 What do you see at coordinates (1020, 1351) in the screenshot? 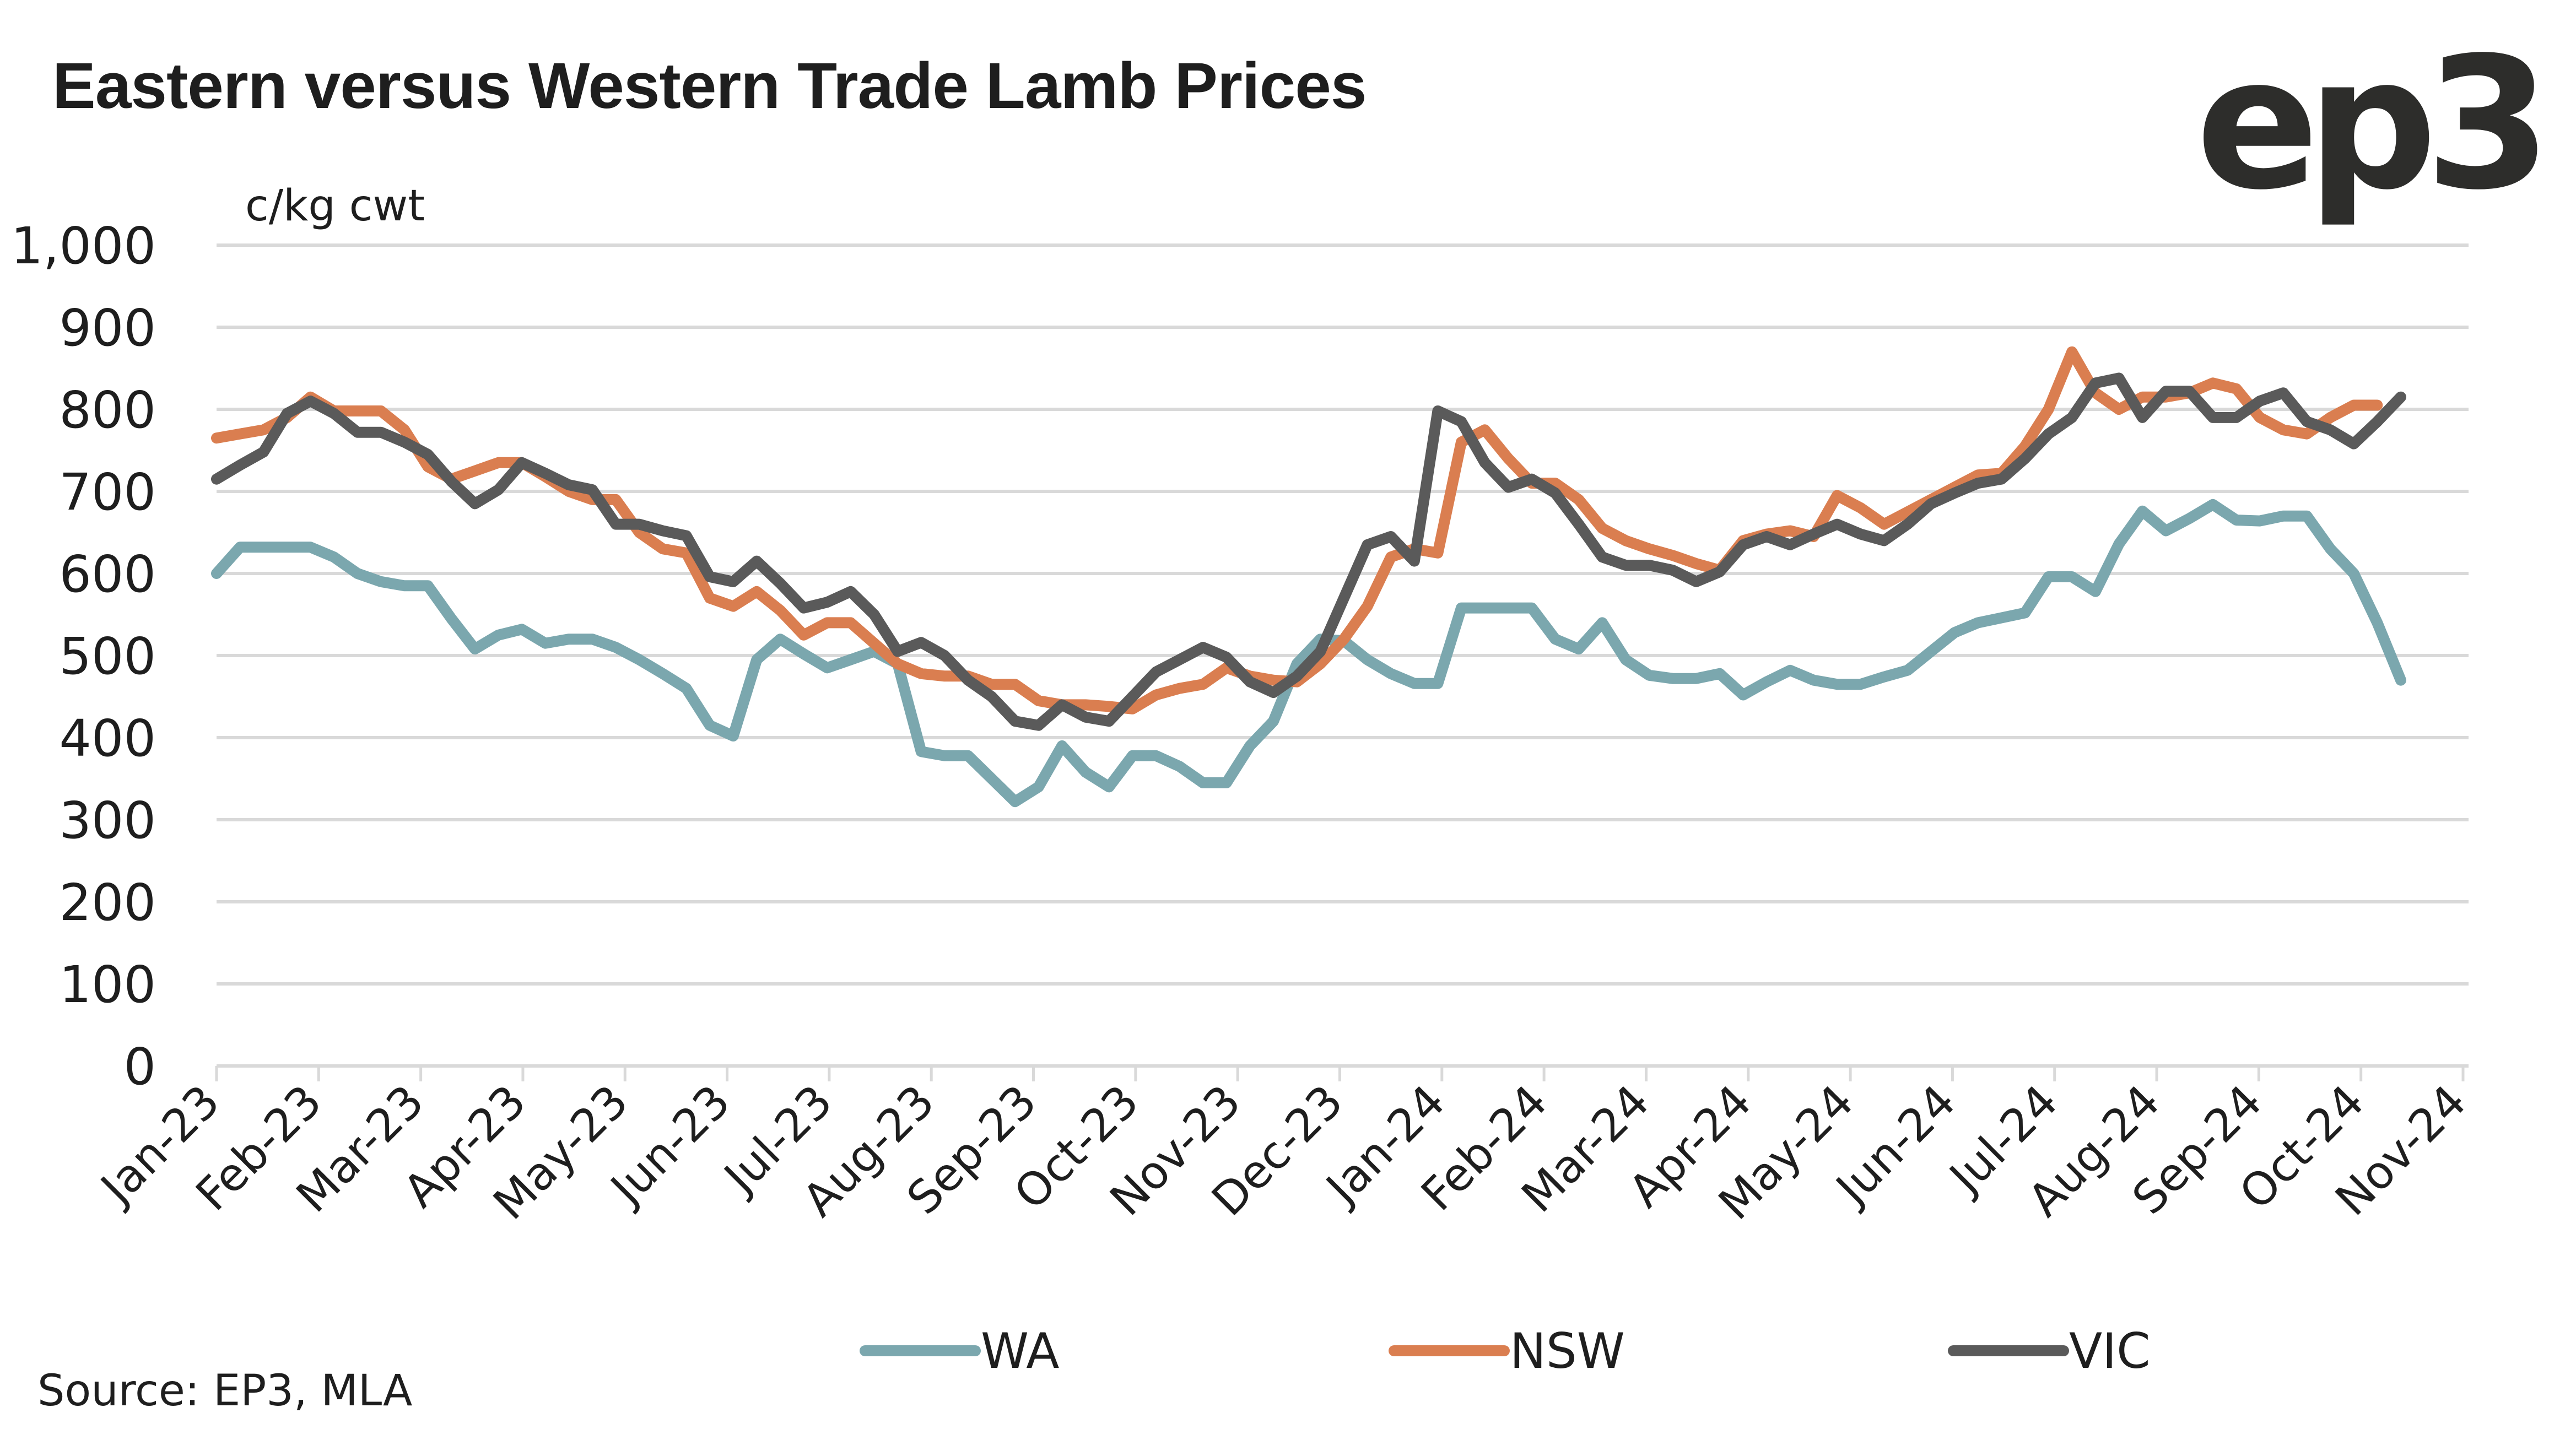
I see `legend-label-wa: WA` at bounding box center [1020, 1351].